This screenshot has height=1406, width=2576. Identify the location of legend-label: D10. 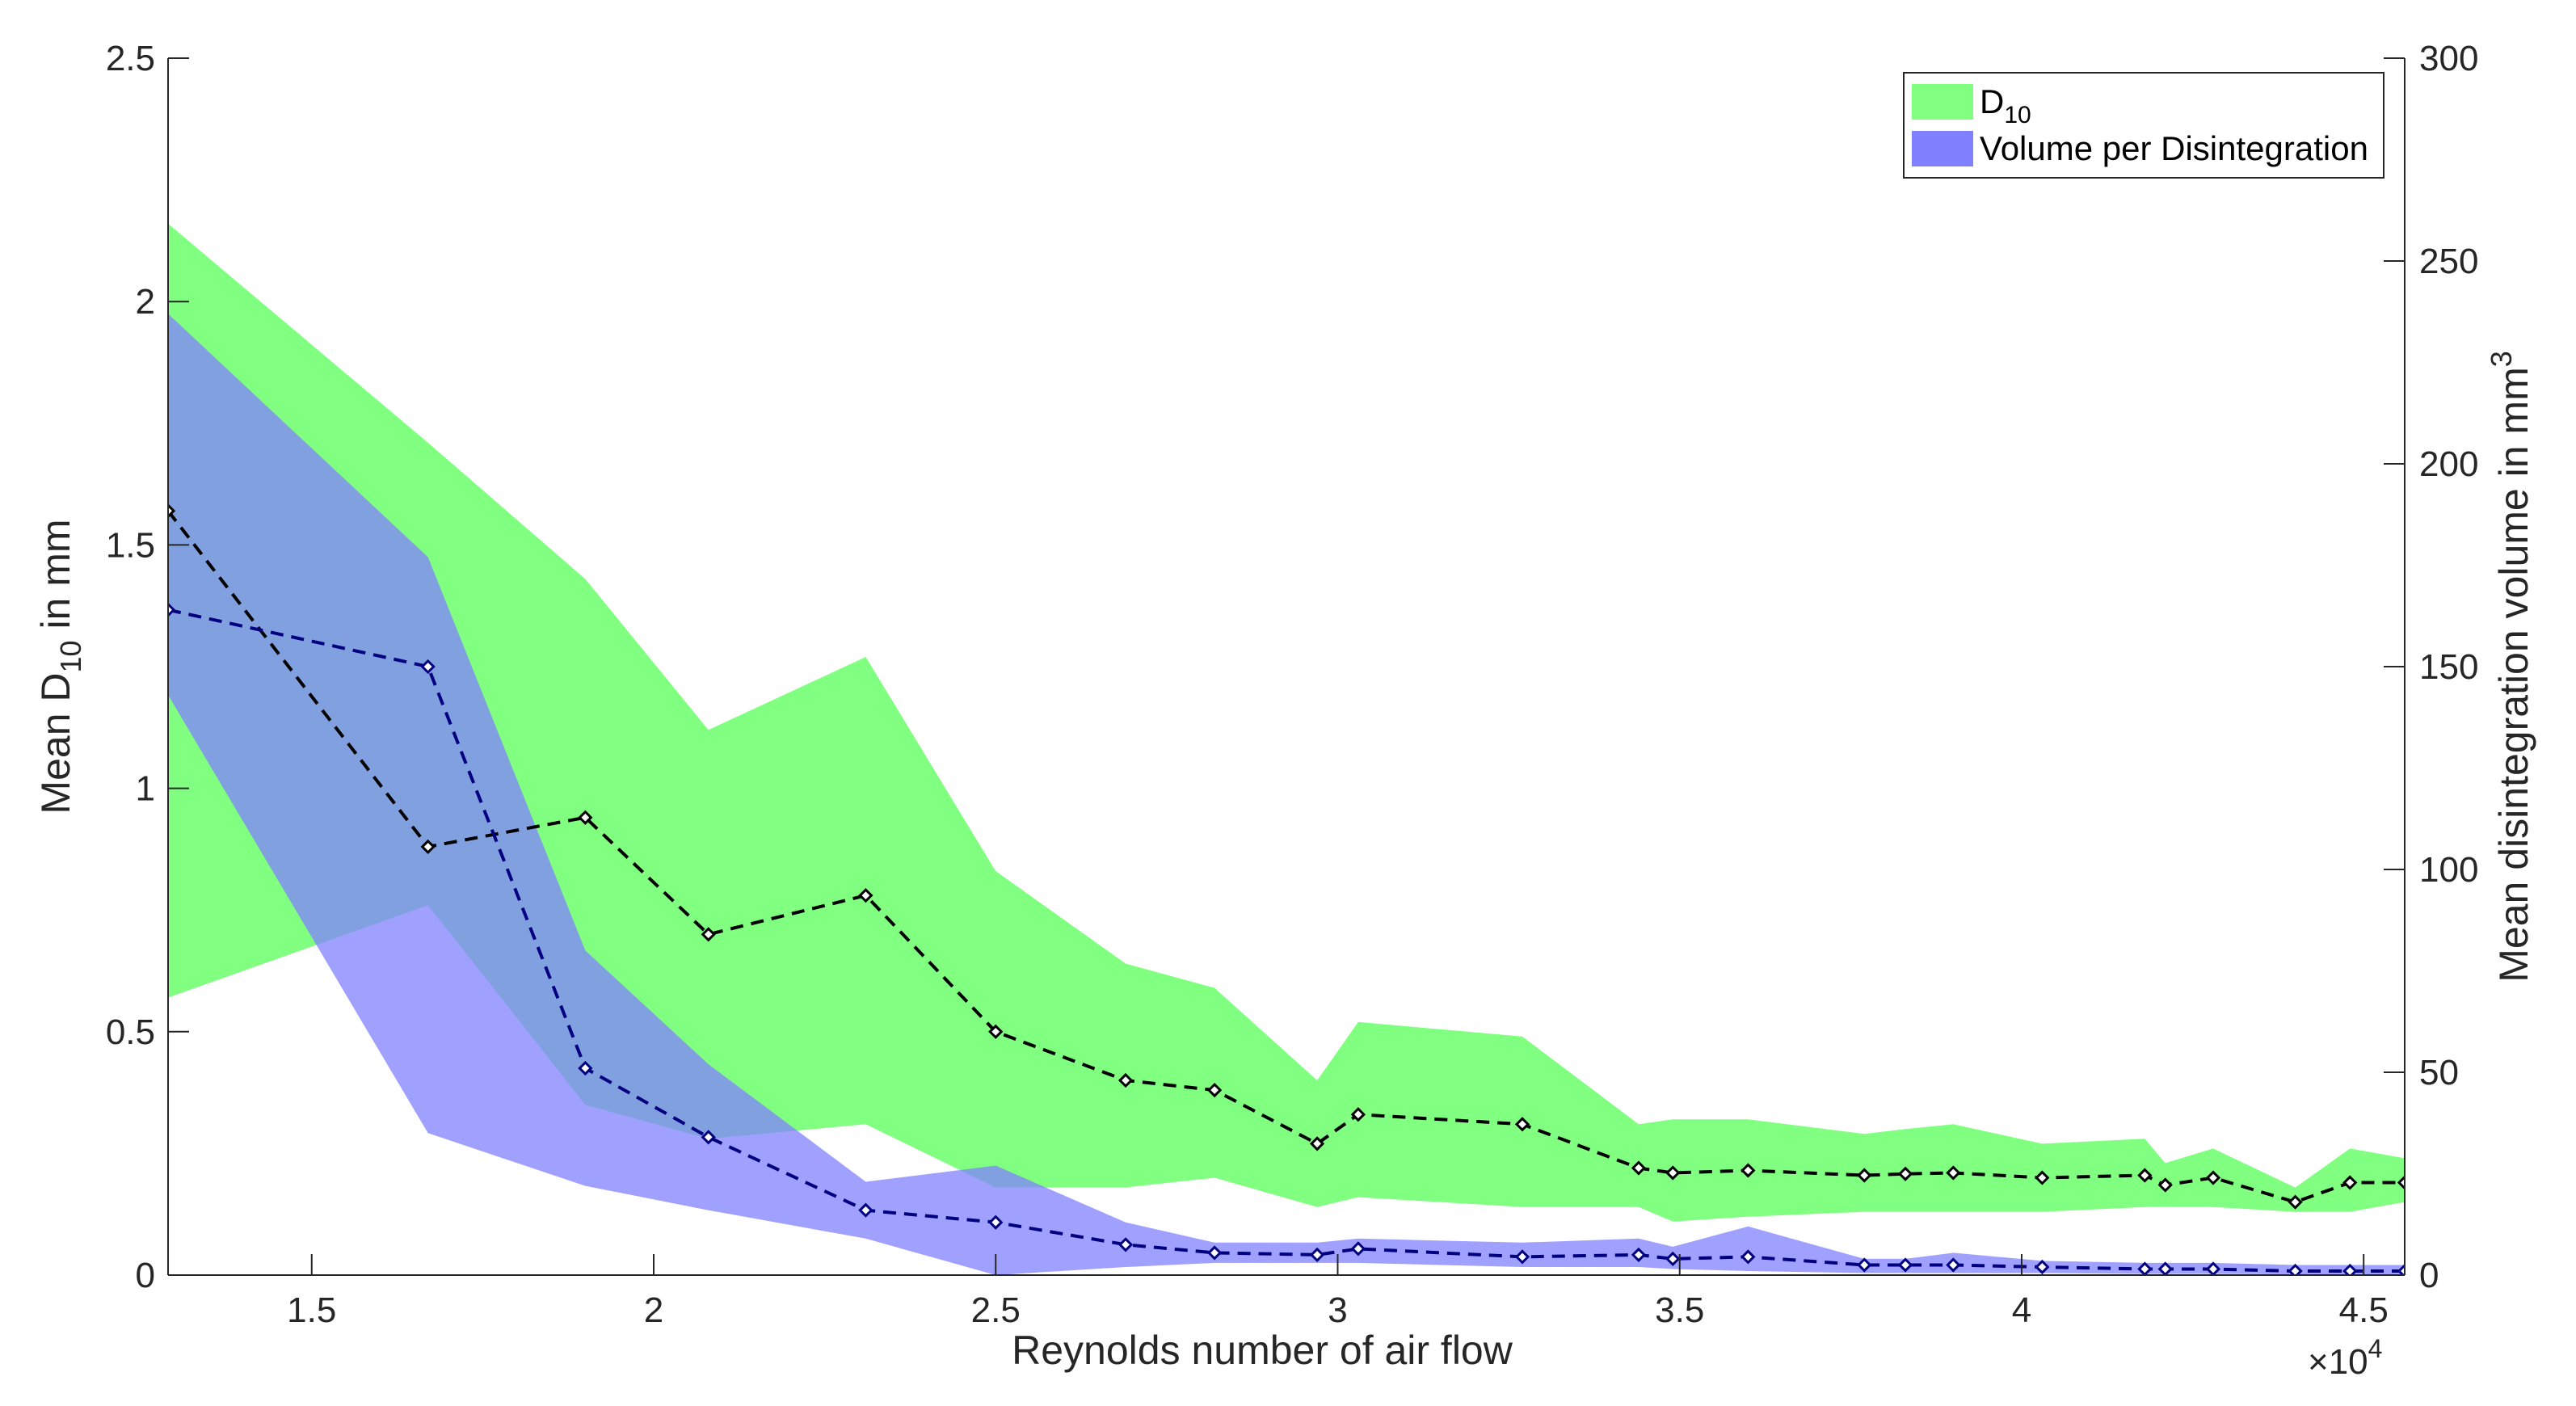
(2005, 105).